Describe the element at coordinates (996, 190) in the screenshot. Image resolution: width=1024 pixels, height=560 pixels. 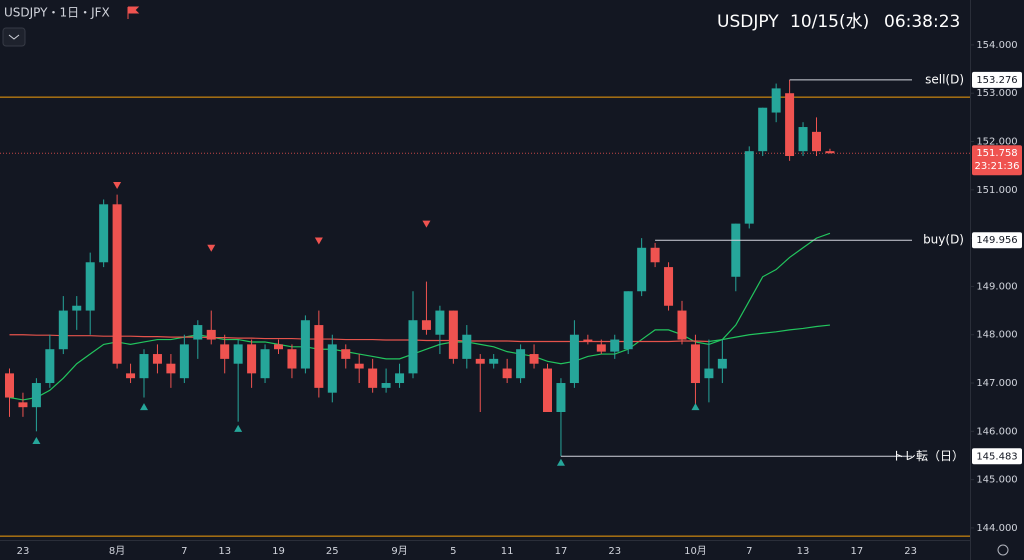
I see `y-tick-label: 151.000` at that location.